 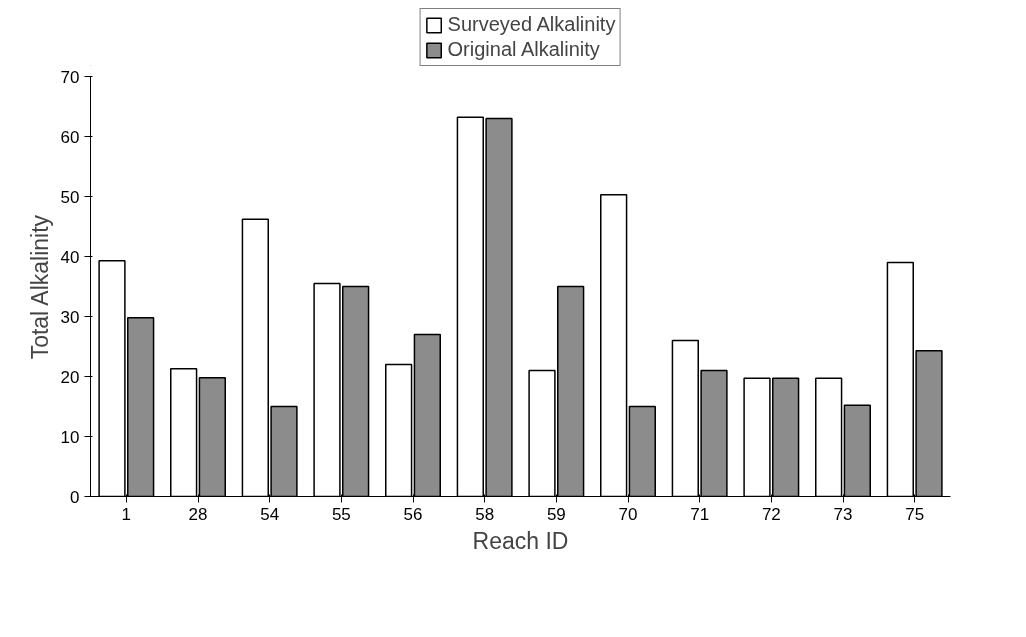 I want to click on x-tick-label: 75, so click(x=915, y=514).